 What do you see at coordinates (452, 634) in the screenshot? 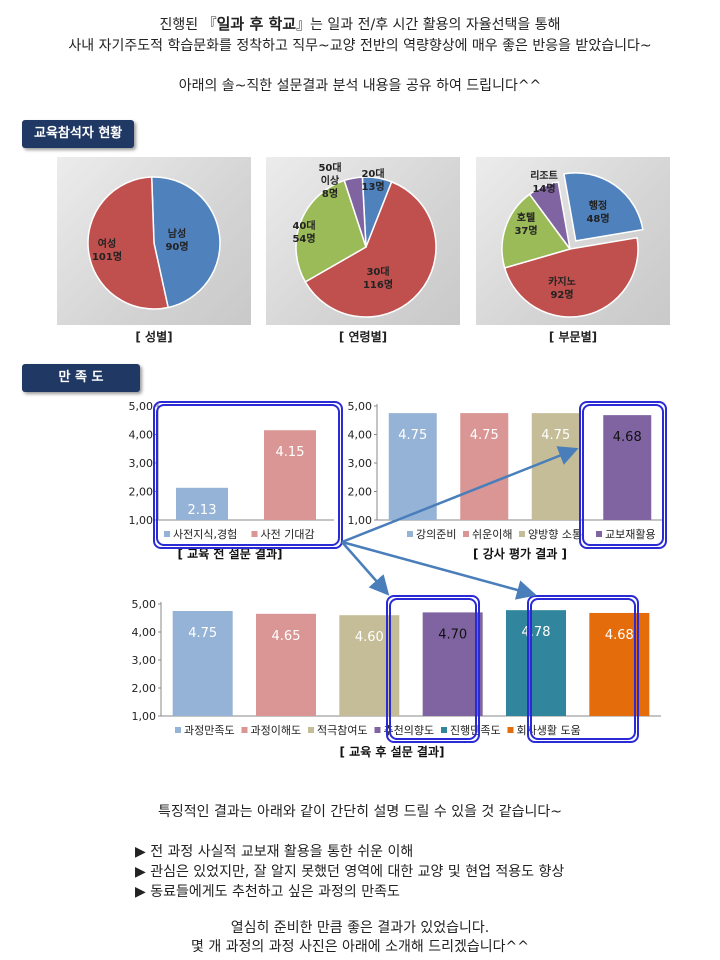
I see `bar-value-label: 4.70` at bounding box center [452, 634].